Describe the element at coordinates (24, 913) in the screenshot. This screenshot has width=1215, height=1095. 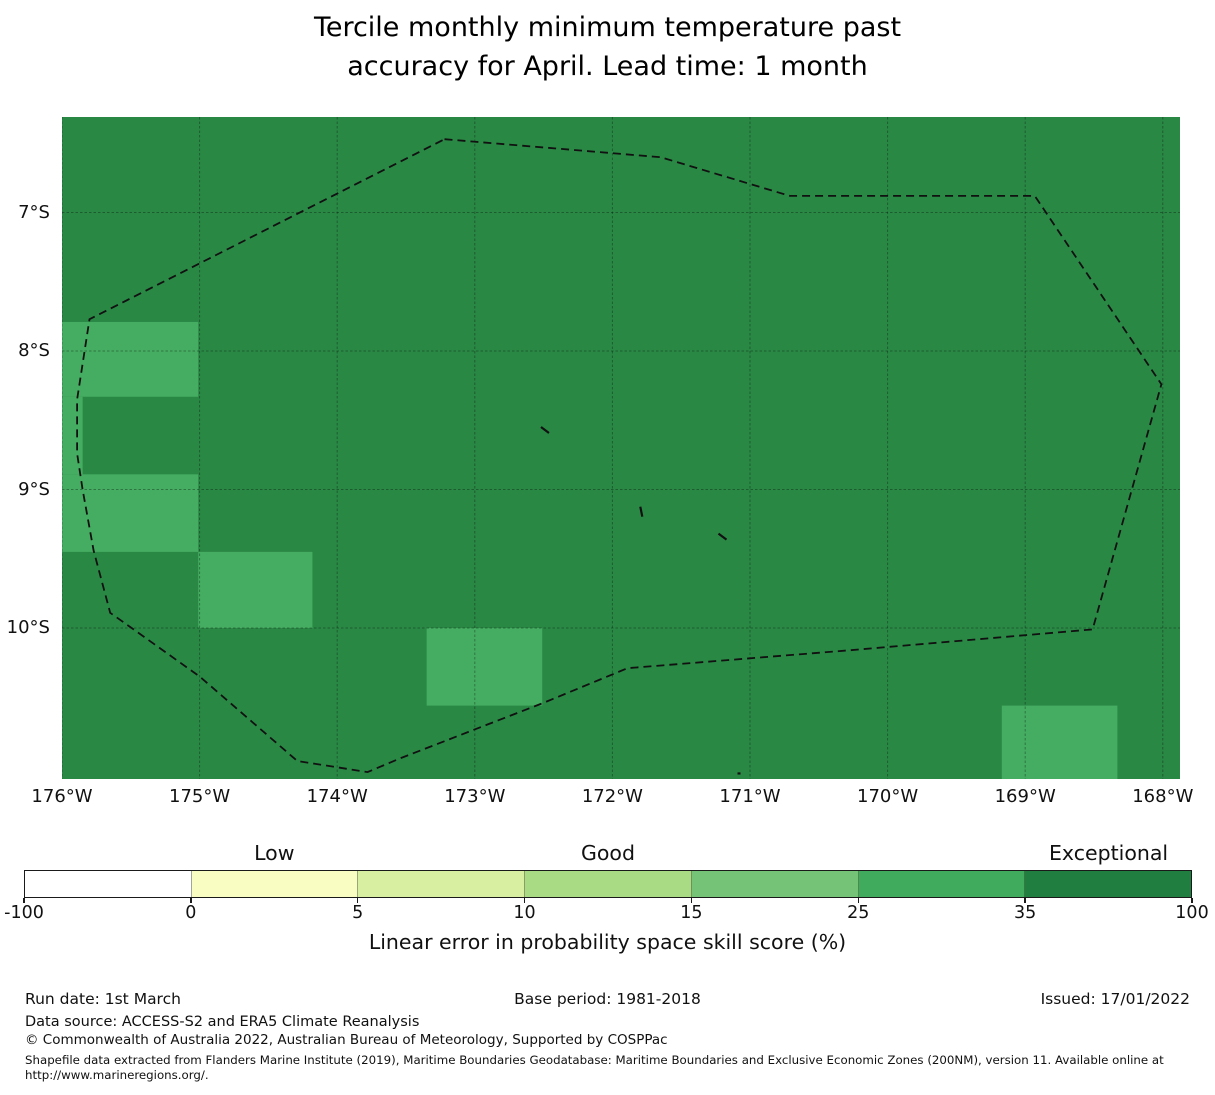
I see `colorbar-tick-label: -100` at that location.